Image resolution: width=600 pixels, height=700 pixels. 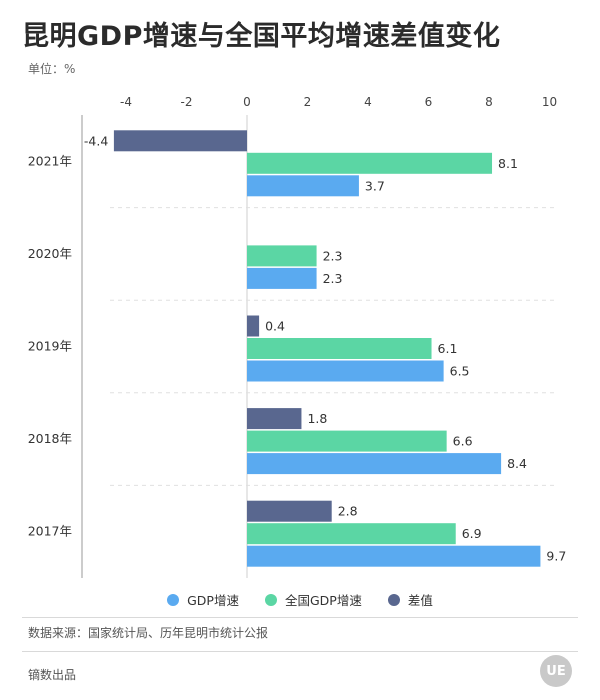 I want to click on category-label: 2017年, so click(x=50, y=531).